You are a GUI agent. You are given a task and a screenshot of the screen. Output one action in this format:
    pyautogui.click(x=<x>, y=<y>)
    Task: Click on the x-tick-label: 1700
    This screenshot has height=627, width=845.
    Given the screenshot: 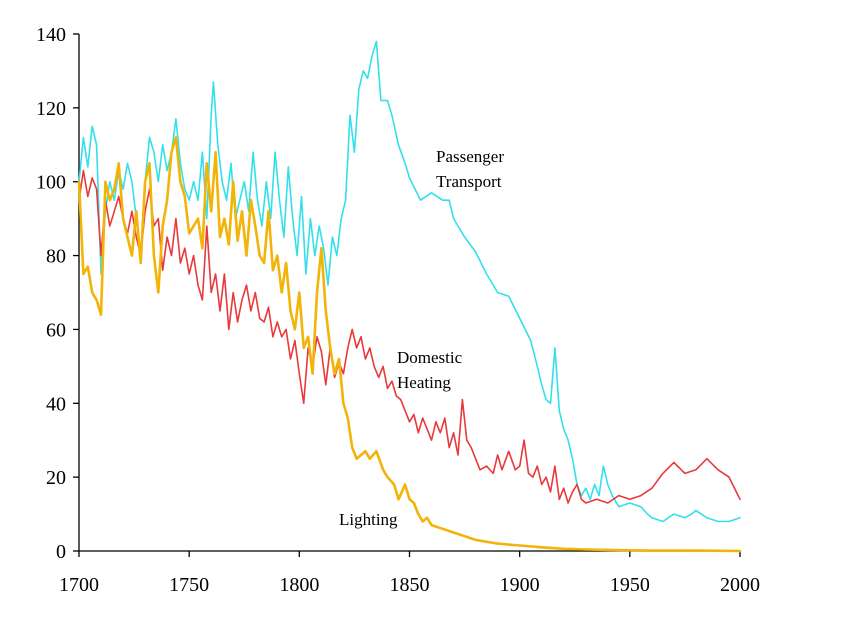 What is the action you would take?
    pyautogui.click(x=79, y=585)
    